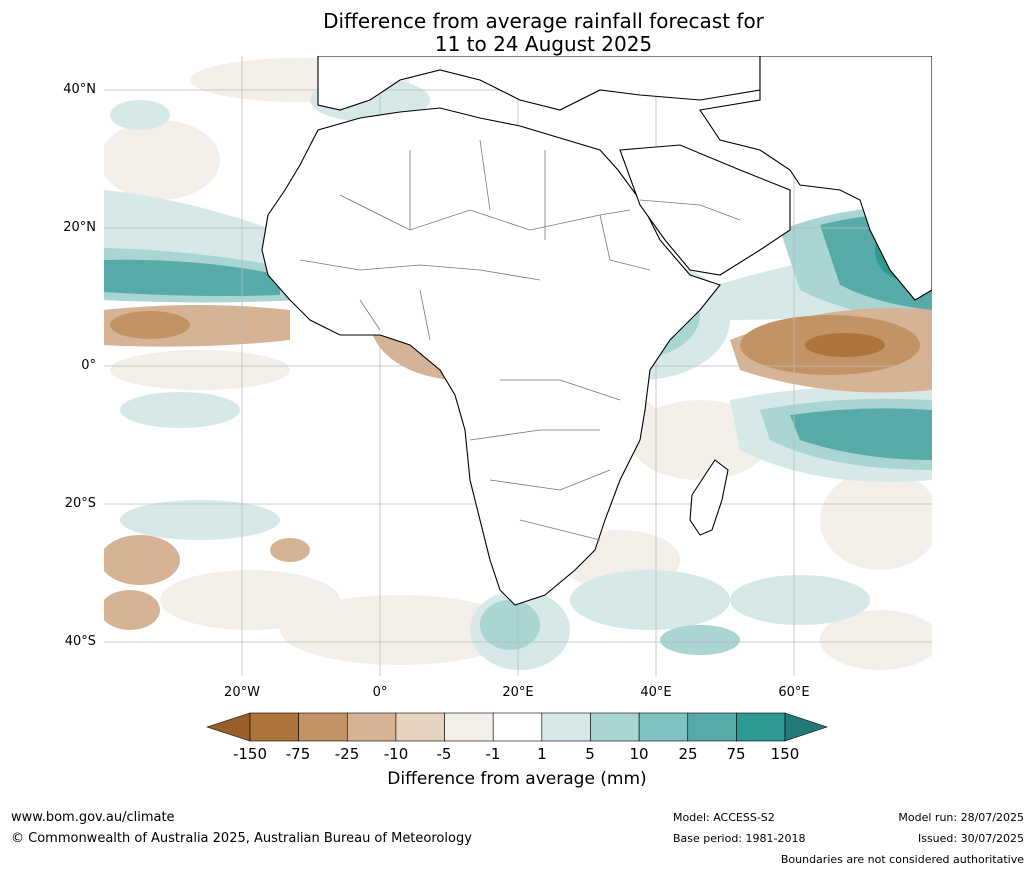  What do you see at coordinates (639, 754) in the screenshot?
I see `colorbar-tick: 10` at bounding box center [639, 754].